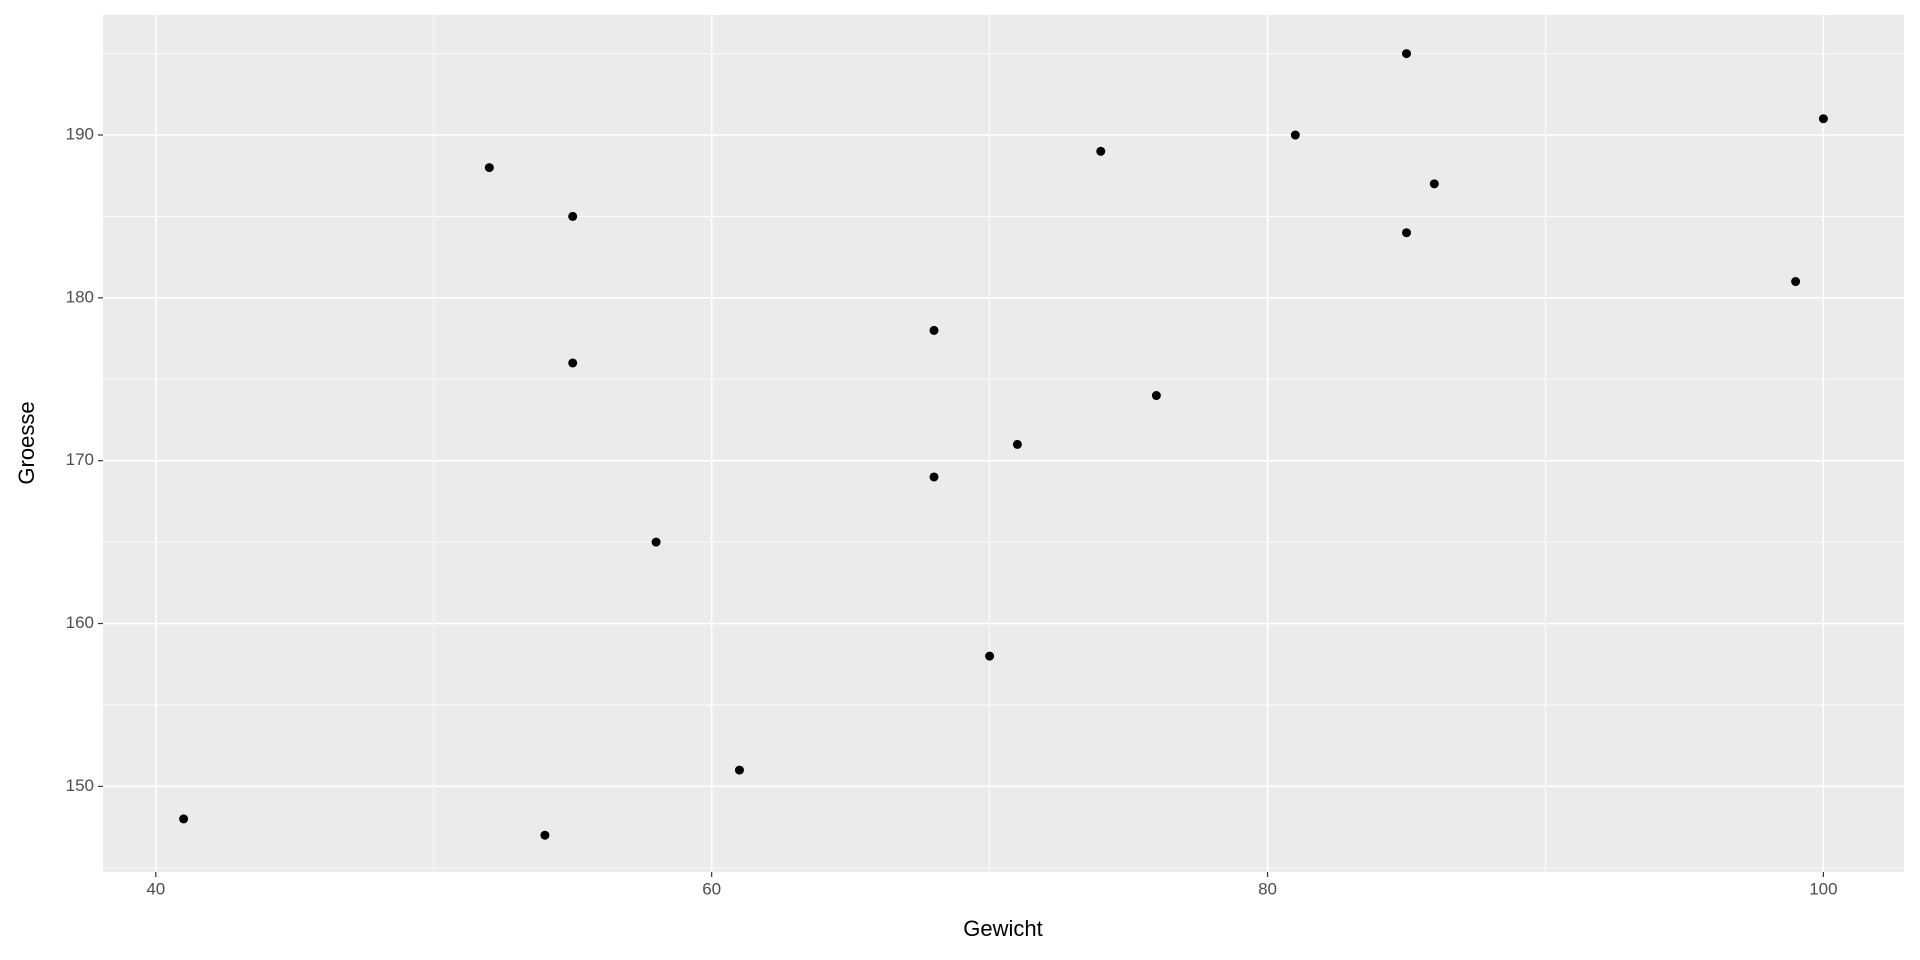 The height and width of the screenshot is (960, 1920). I want to click on x-tick-label: 80, so click(1267, 888).